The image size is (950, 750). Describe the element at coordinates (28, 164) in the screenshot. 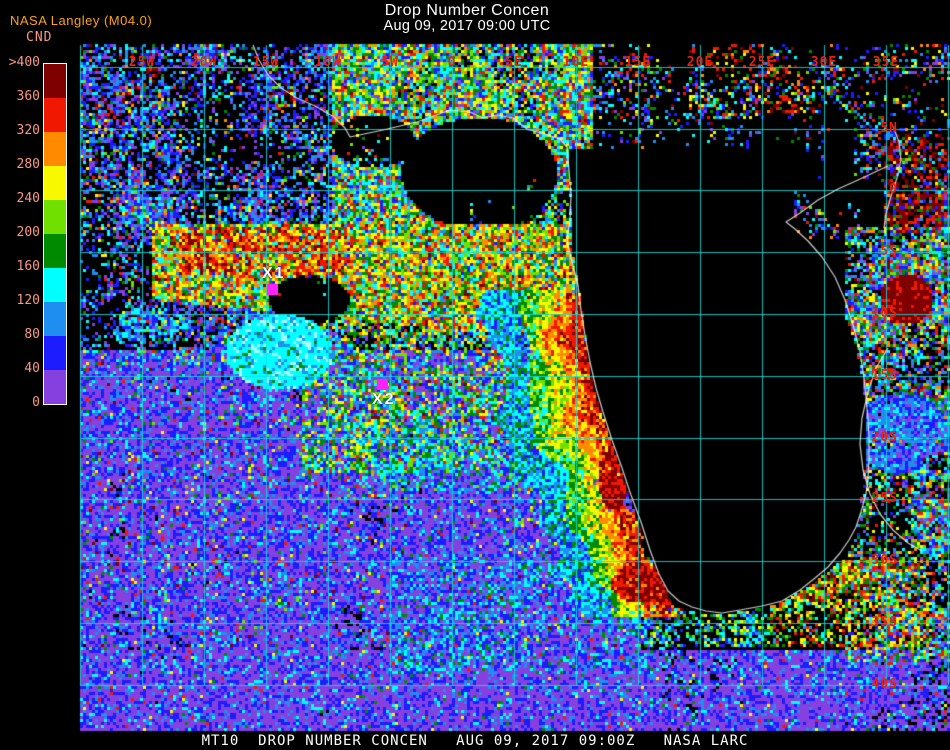

I see `colorbar-tick-label: 280` at that location.